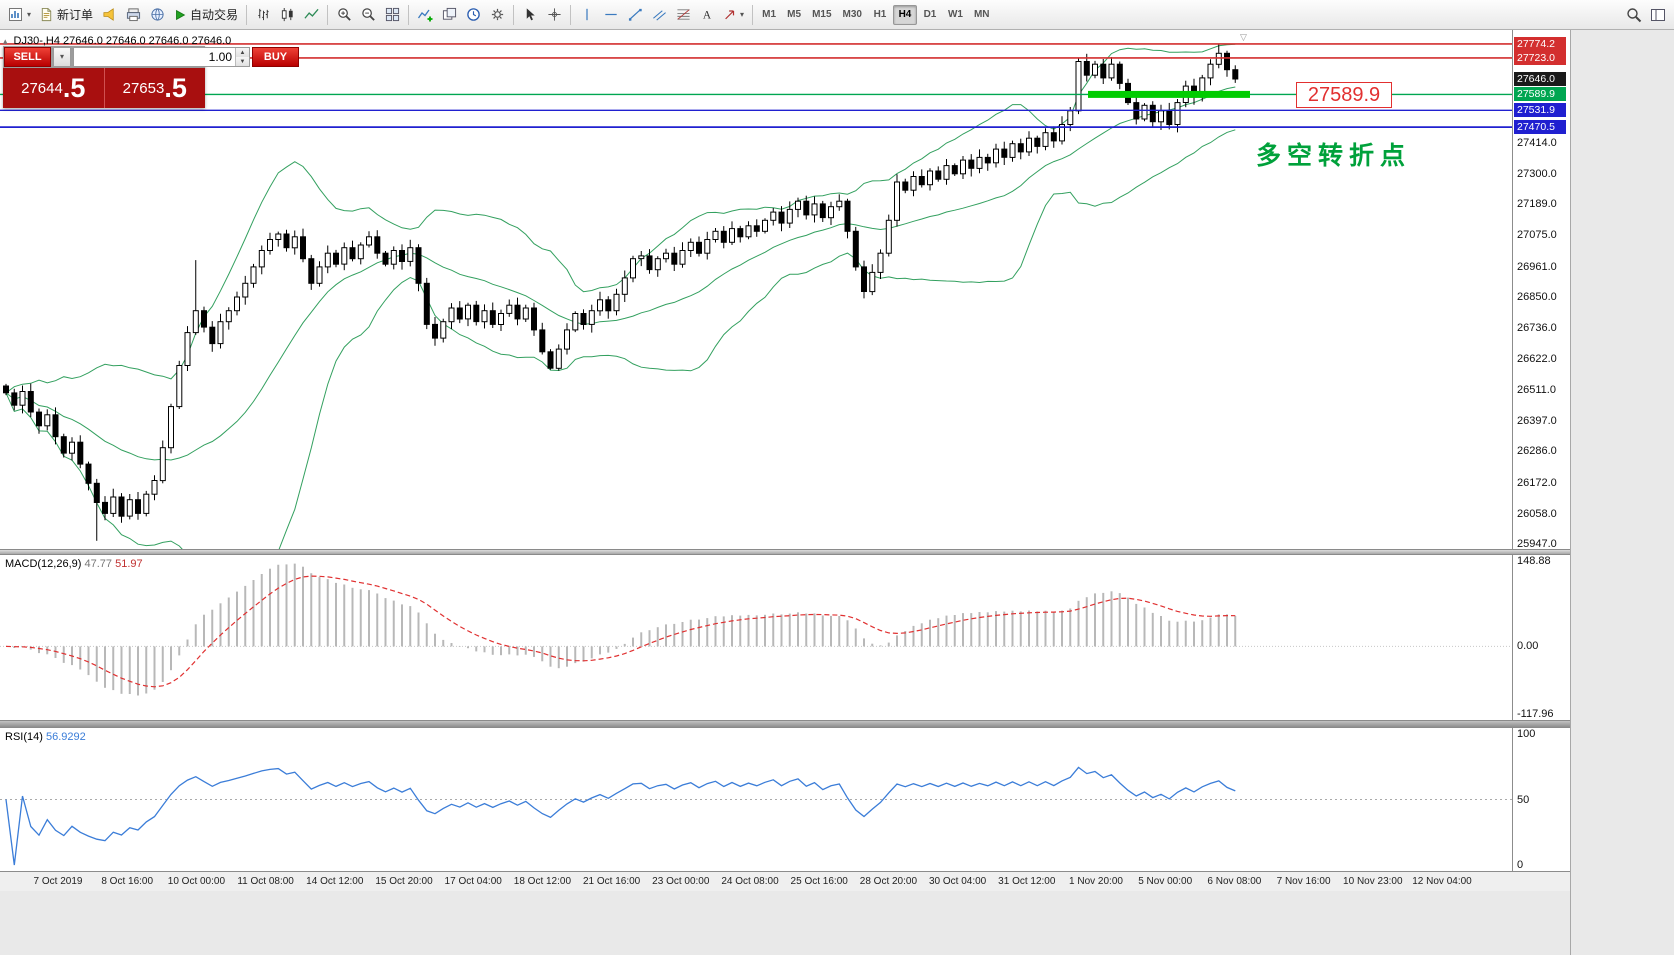 This screenshot has width=1674, height=955. What do you see at coordinates (1537, 421) in the screenshot?
I see `price-axis-label: 26397.0` at bounding box center [1537, 421].